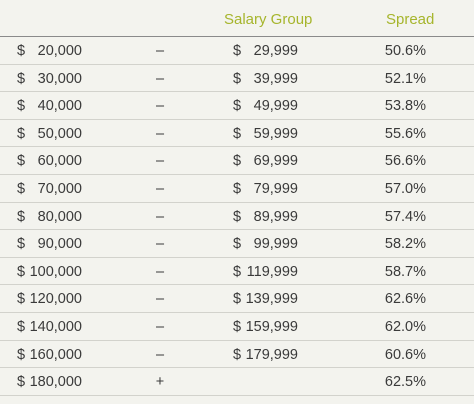 The image size is (474, 404). I want to click on high-amount: 179,999, so click(271, 354).